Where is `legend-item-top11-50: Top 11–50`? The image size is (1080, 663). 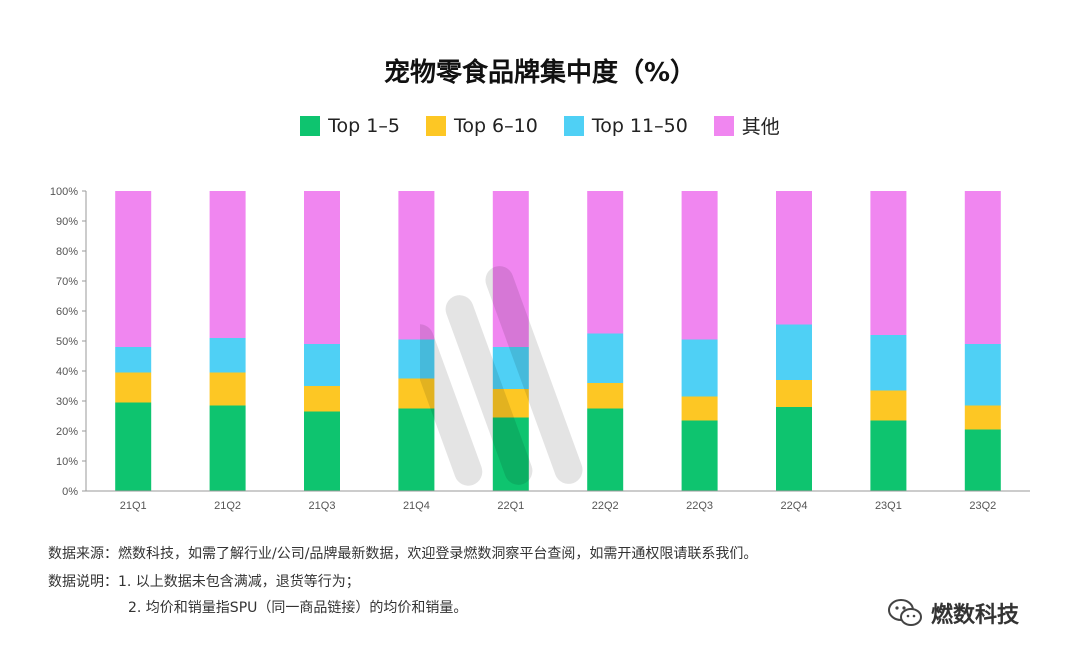 legend-item-top11-50: Top 11–50 is located at coordinates (625, 125).